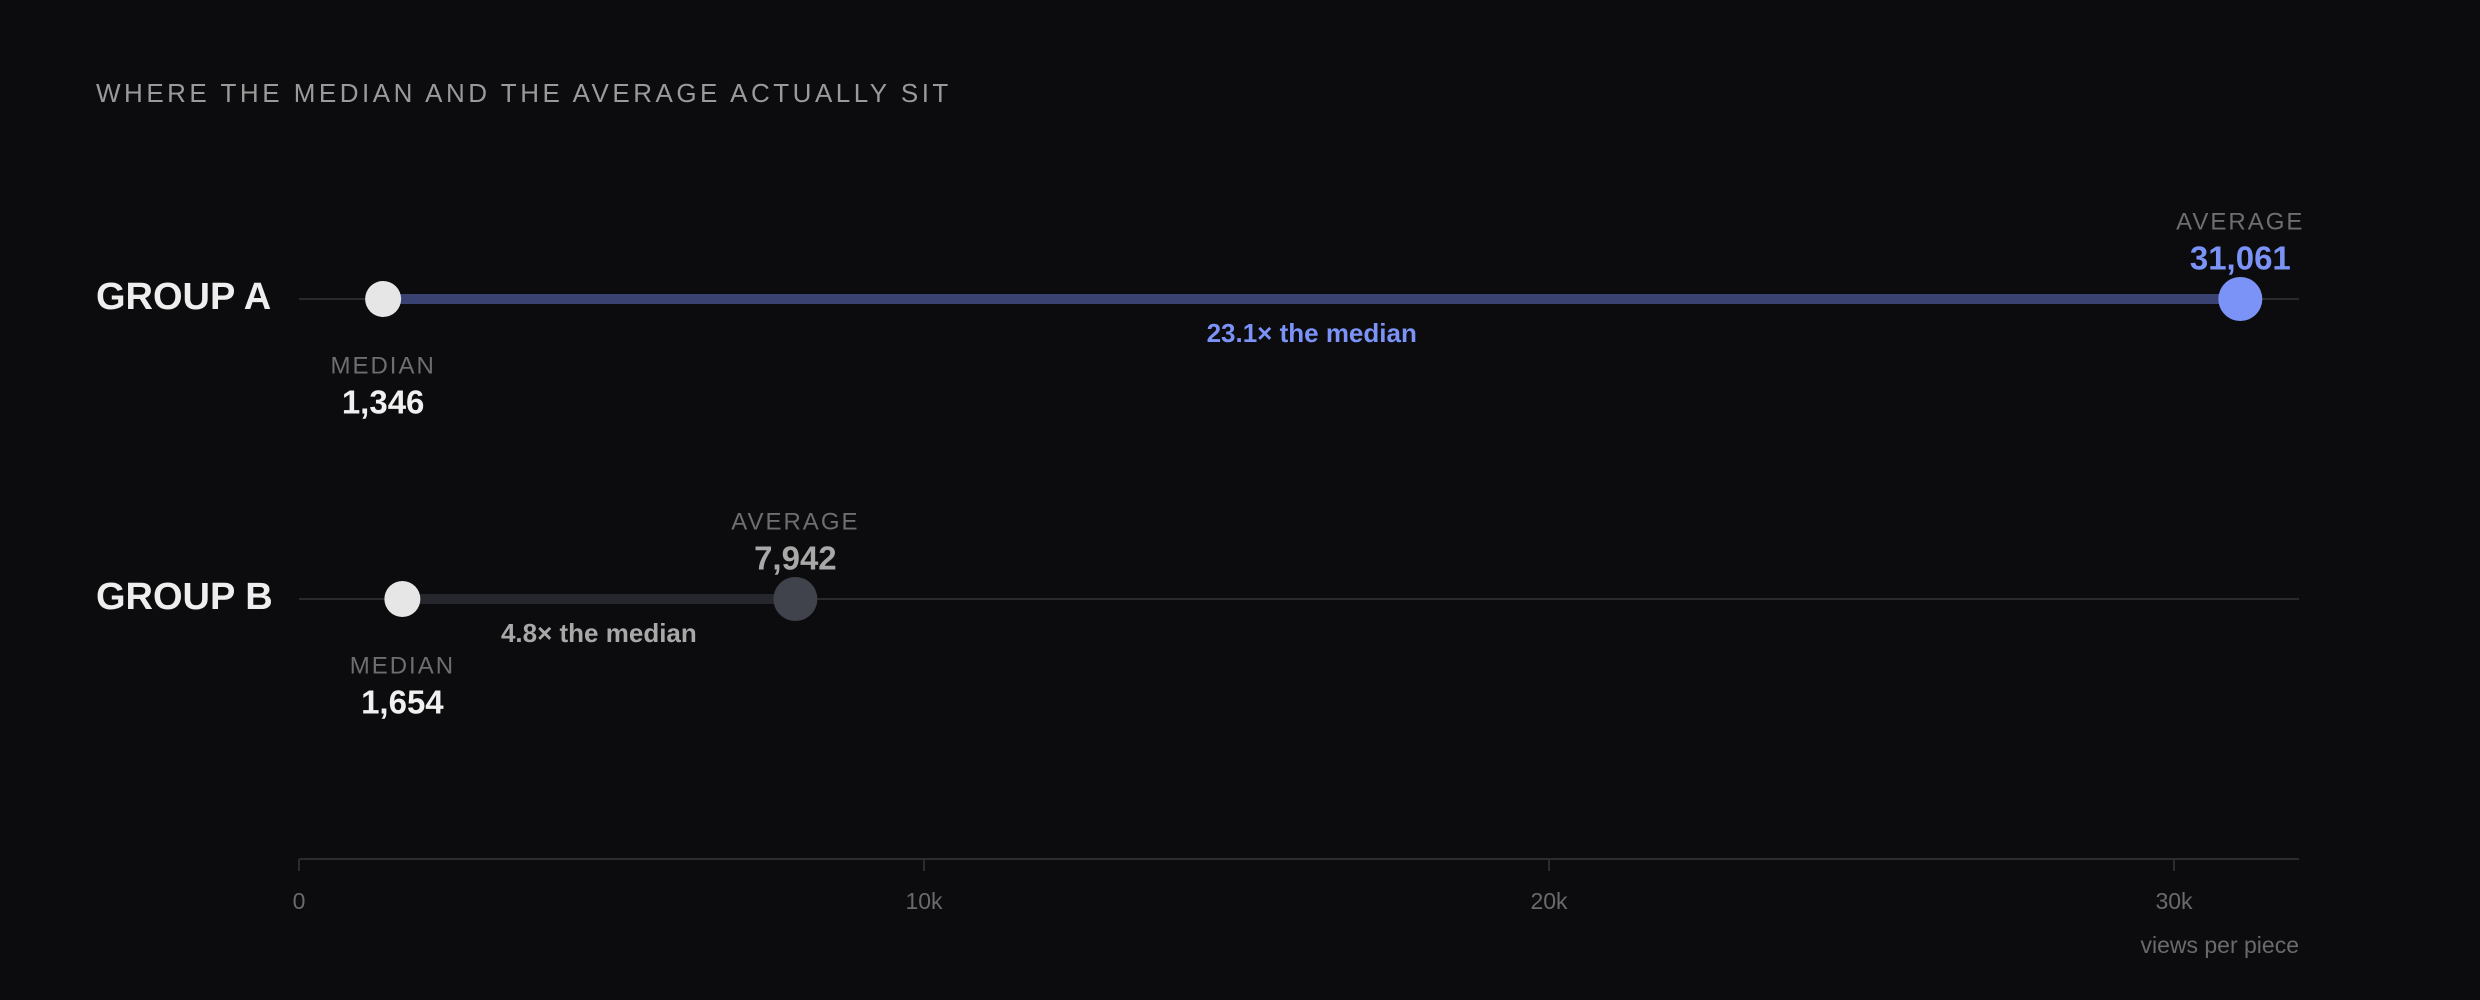 The image size is (2480, 1000). I want to click on median-value: 1,346, so click(383, 402).